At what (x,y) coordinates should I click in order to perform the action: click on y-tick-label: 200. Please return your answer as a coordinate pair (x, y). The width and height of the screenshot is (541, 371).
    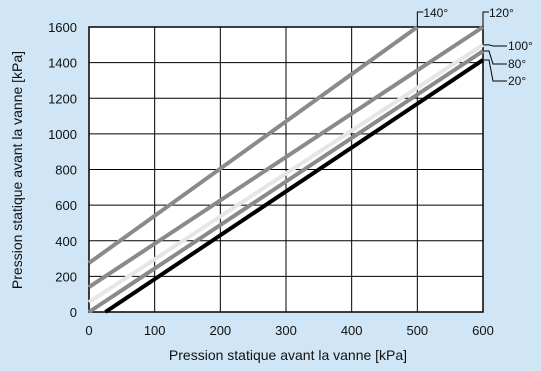
    Looking at the image, I should click on (66, 276).